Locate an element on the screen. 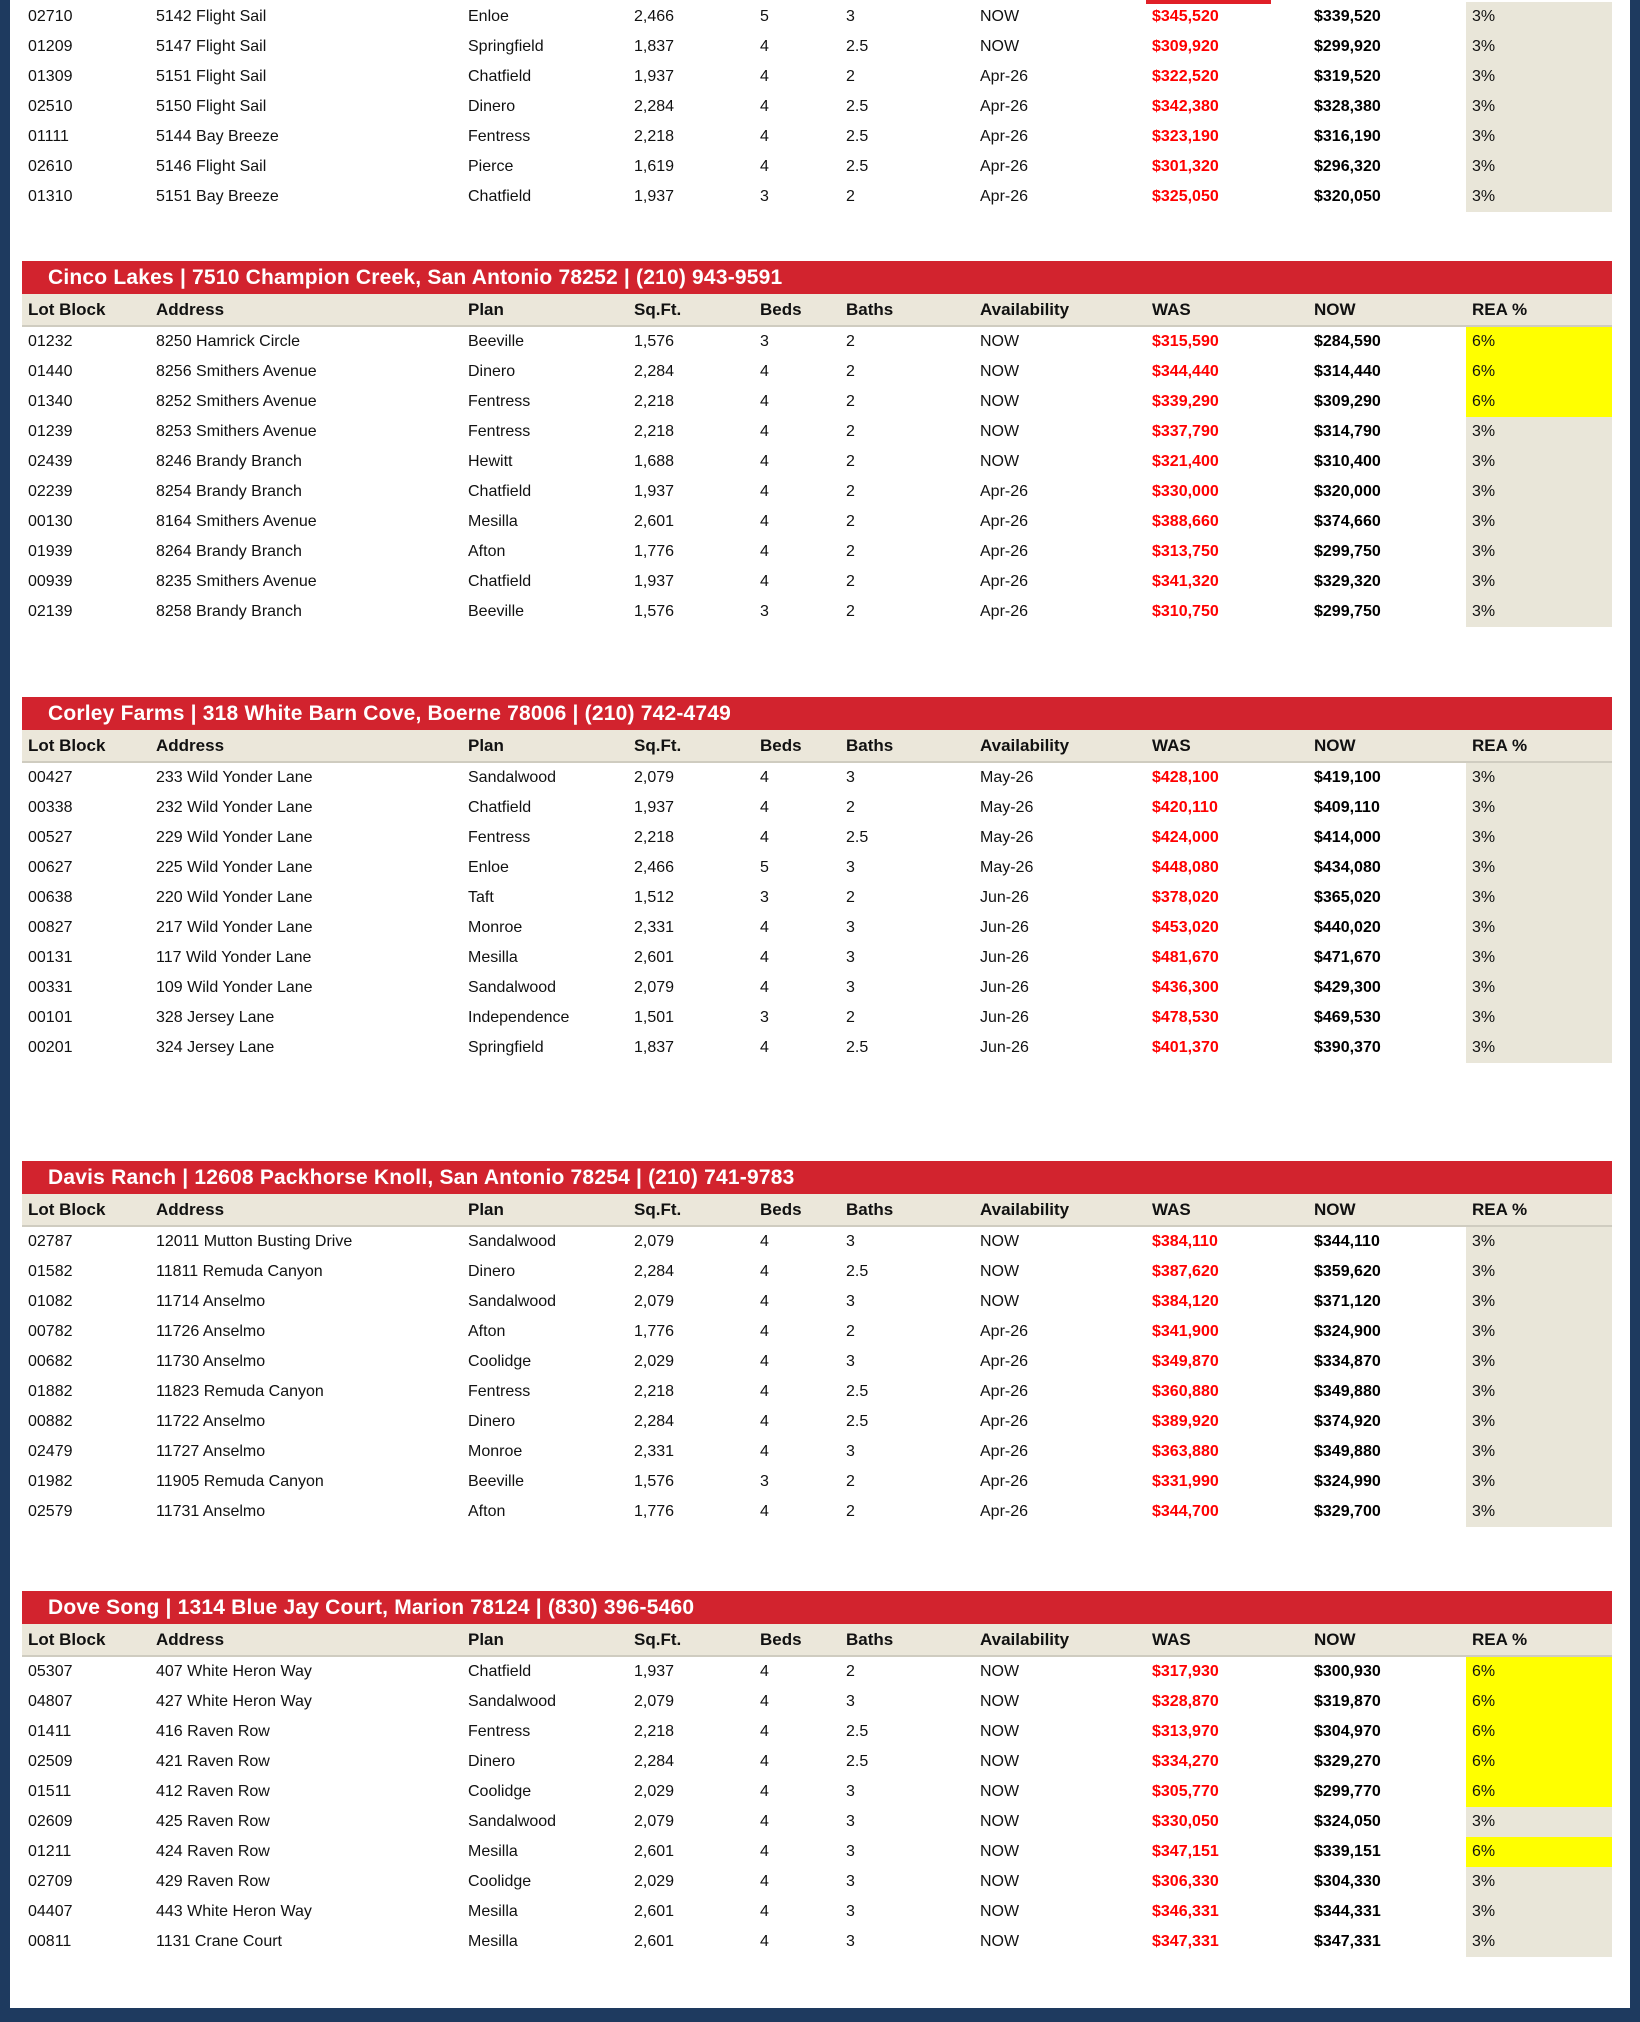 The width and height of the screenshot is (1640, 2022). cell-now: $347,331 is located at coordinates (1347, 1941).